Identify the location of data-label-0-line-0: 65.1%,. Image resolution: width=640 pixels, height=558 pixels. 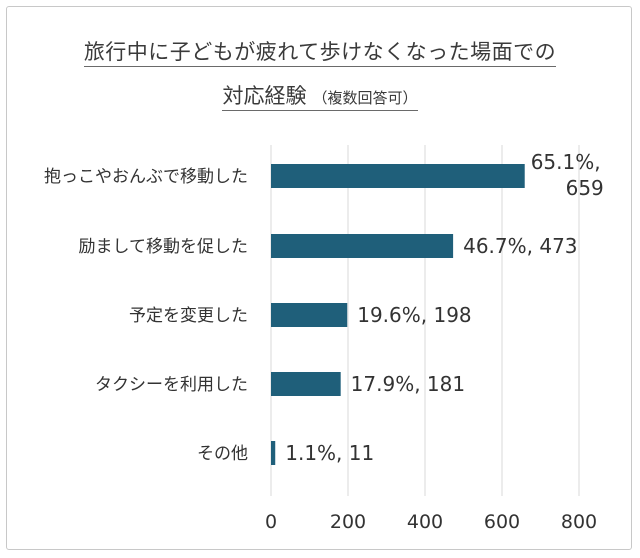
(566, 162).